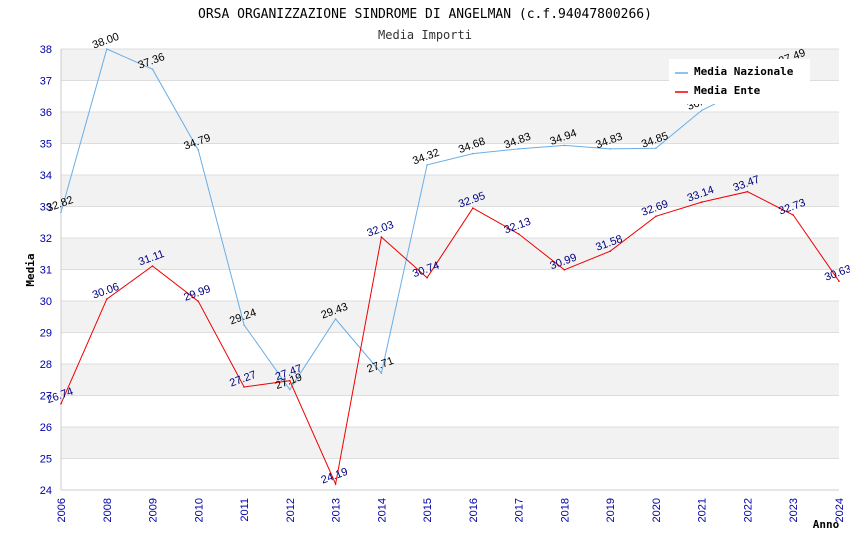  Describe the element at coordinates (46, 428) in the screenshot. I see `y-tick-label: 26` at that location.